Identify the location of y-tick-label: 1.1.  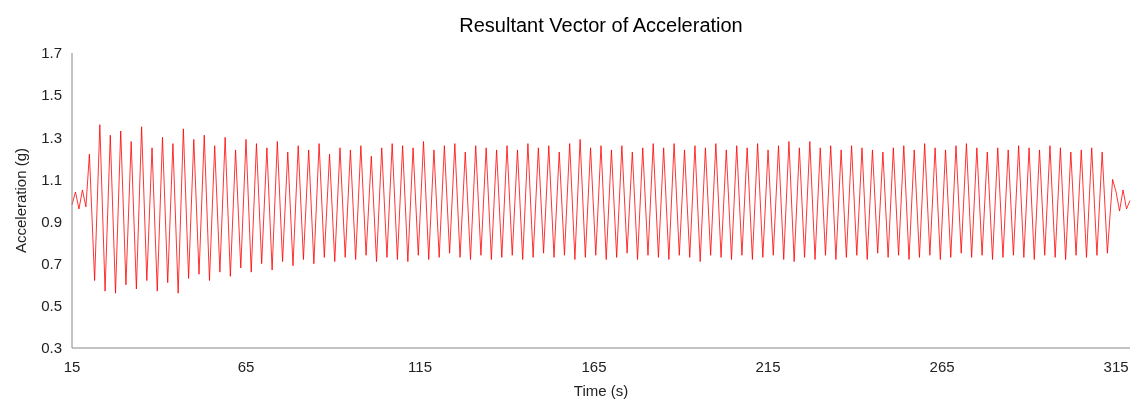
(51, 179).